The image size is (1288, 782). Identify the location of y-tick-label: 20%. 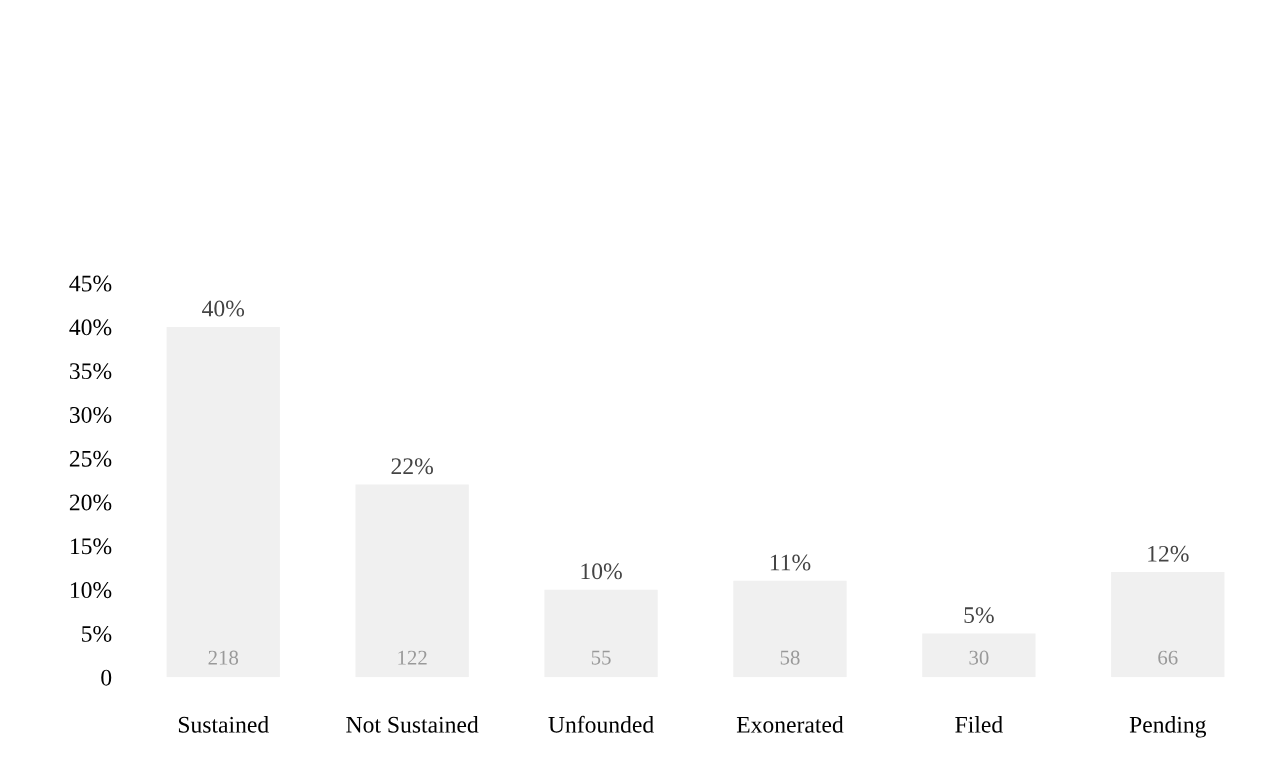
(90, 502).